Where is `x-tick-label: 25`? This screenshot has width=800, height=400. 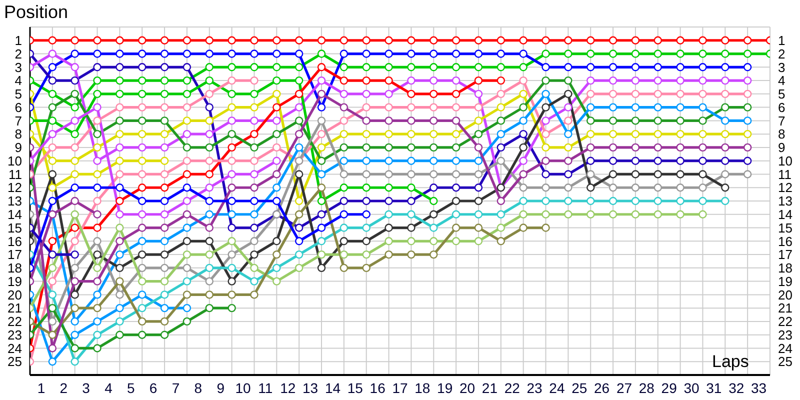 x-tick-label: 25 is located at coordinates (580, 388).